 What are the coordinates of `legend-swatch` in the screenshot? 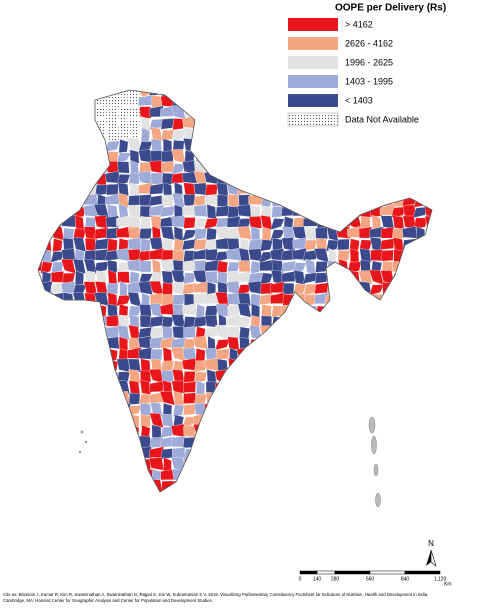 It's located at (313, 24).